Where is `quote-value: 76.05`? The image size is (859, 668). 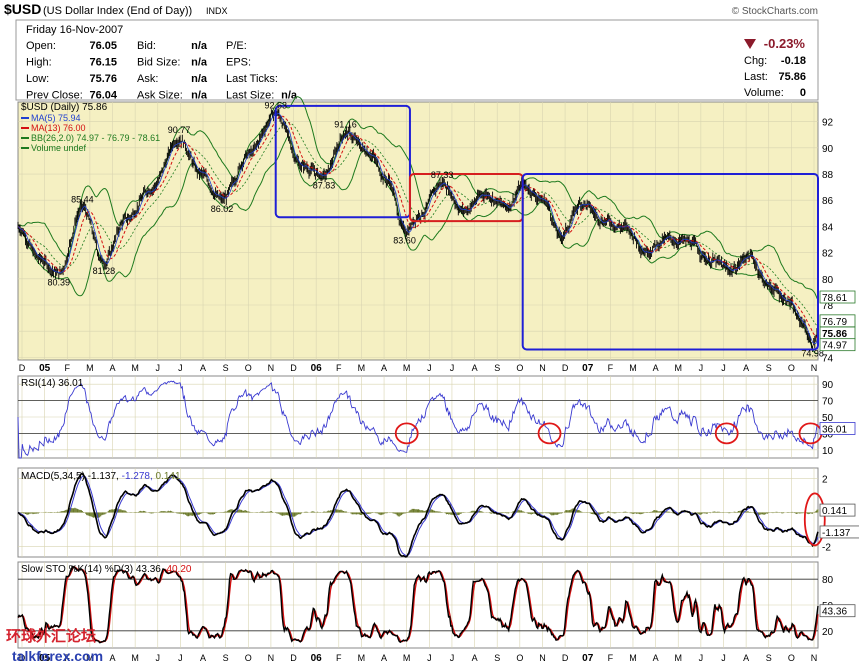
quote-value: 76.05 is located at coordinates (103, 46).